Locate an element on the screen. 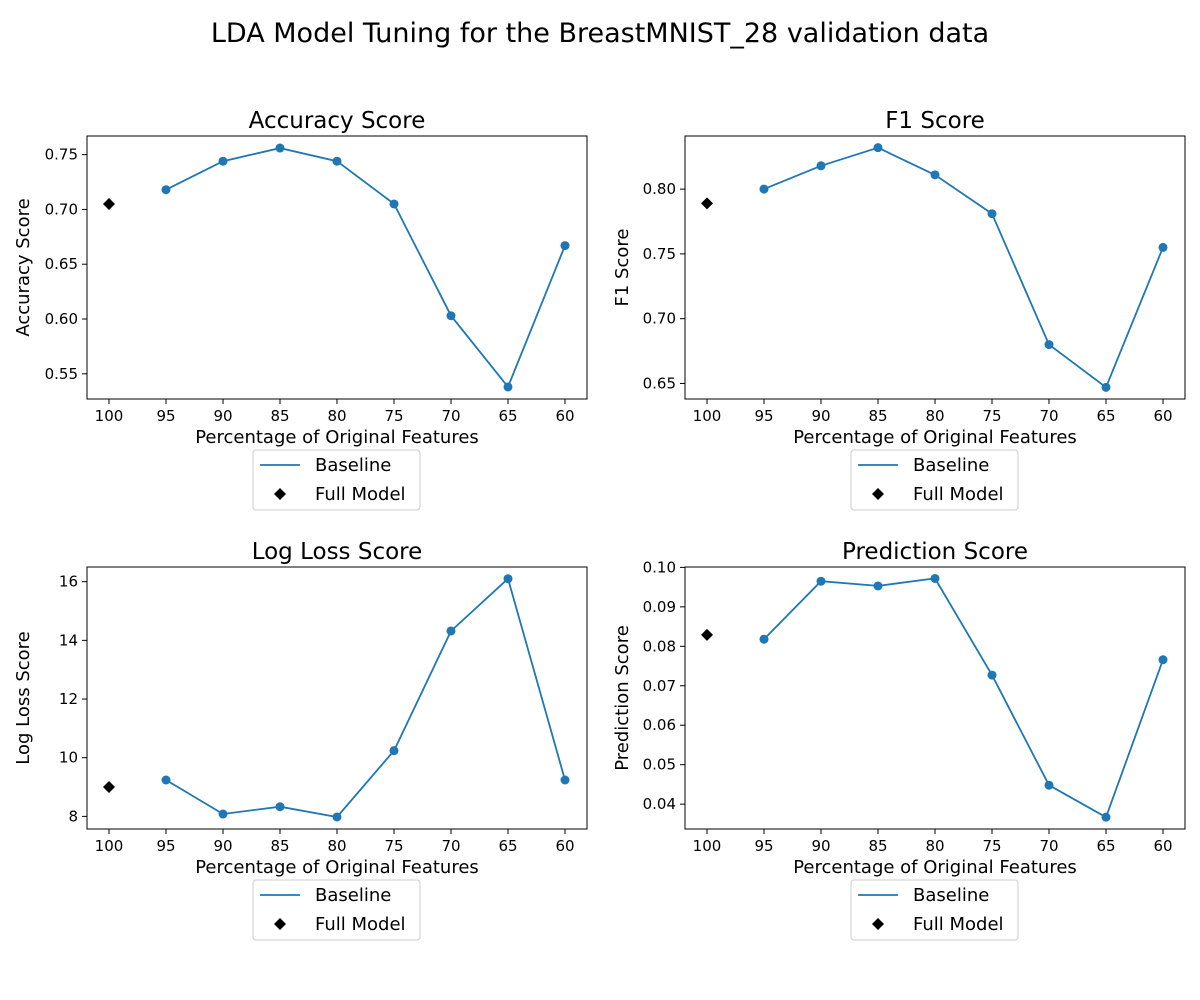 The image size is (1200, 1000). y-axis-label: Prediction Score is located at coordinates (622, 698).